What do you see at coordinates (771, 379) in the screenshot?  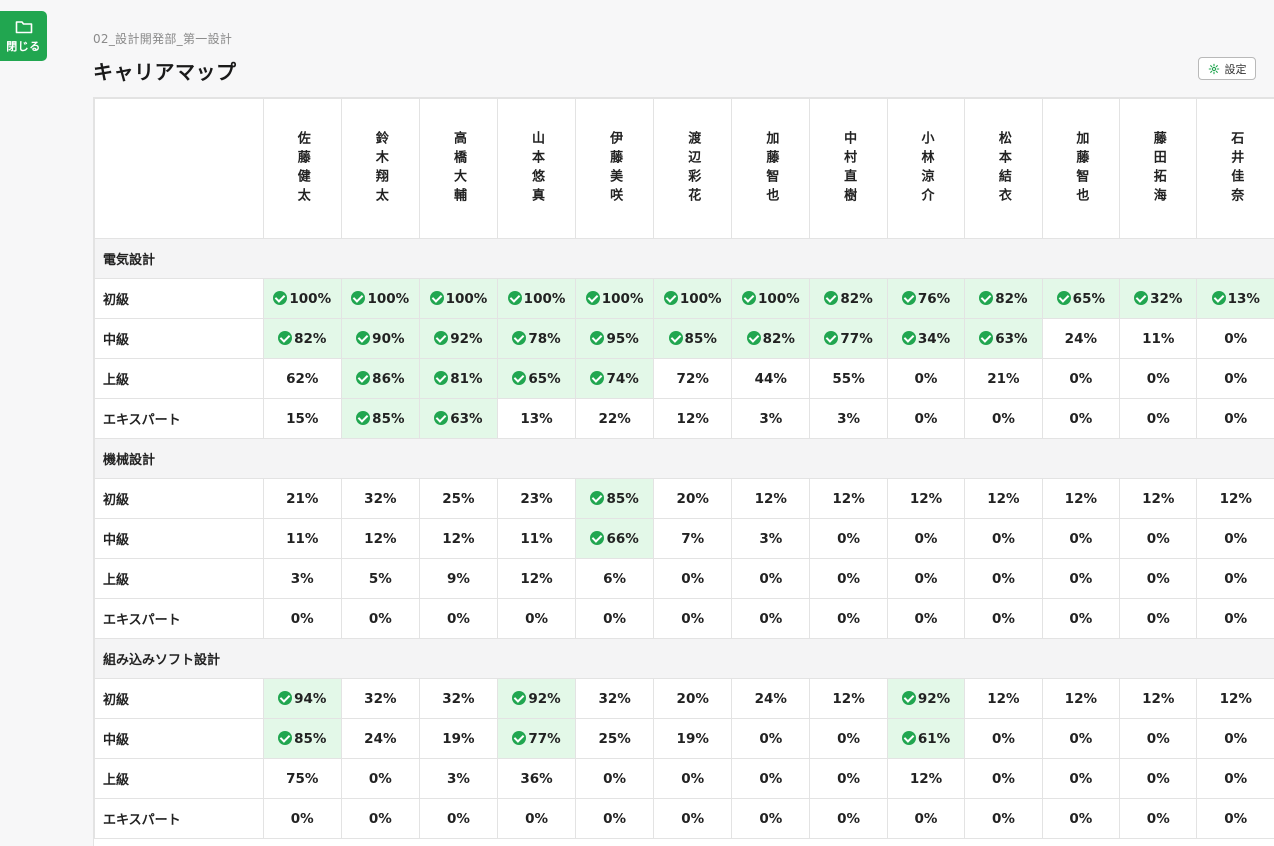 I see `progress-cell: 44%` at bounding box center [771, 379].